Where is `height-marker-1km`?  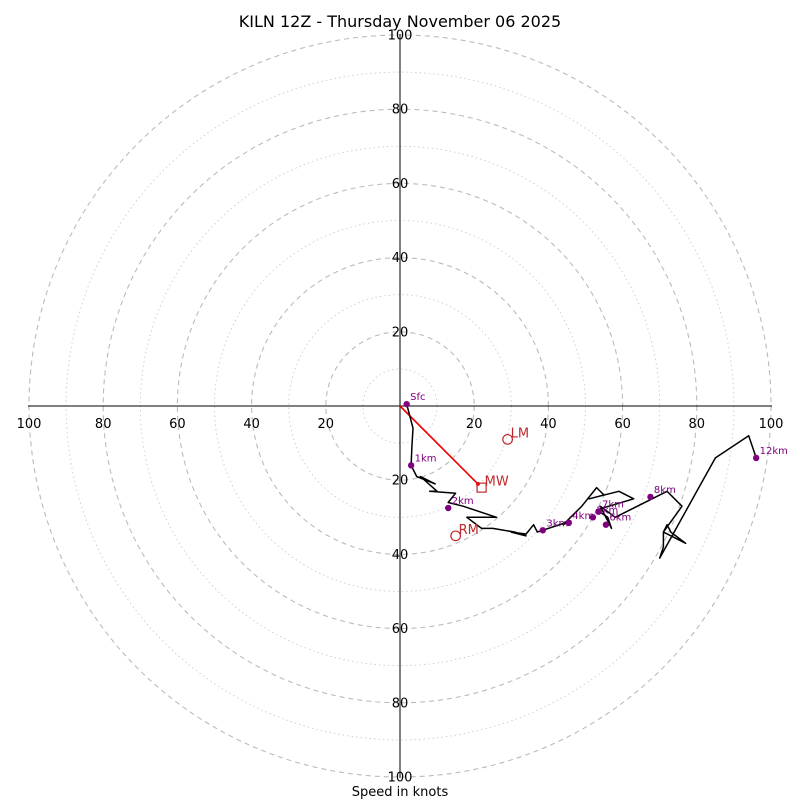
height-marker-1km is located at coordinates (411, 465).